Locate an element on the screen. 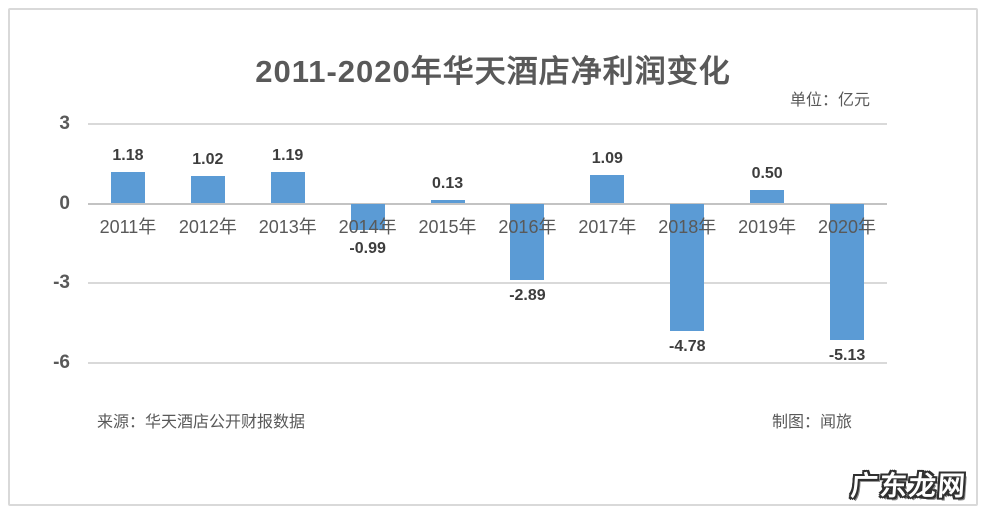 This screenshot has height=513, width=986. y-axis-tick-label: 3 is located at coordinates (64, 123).